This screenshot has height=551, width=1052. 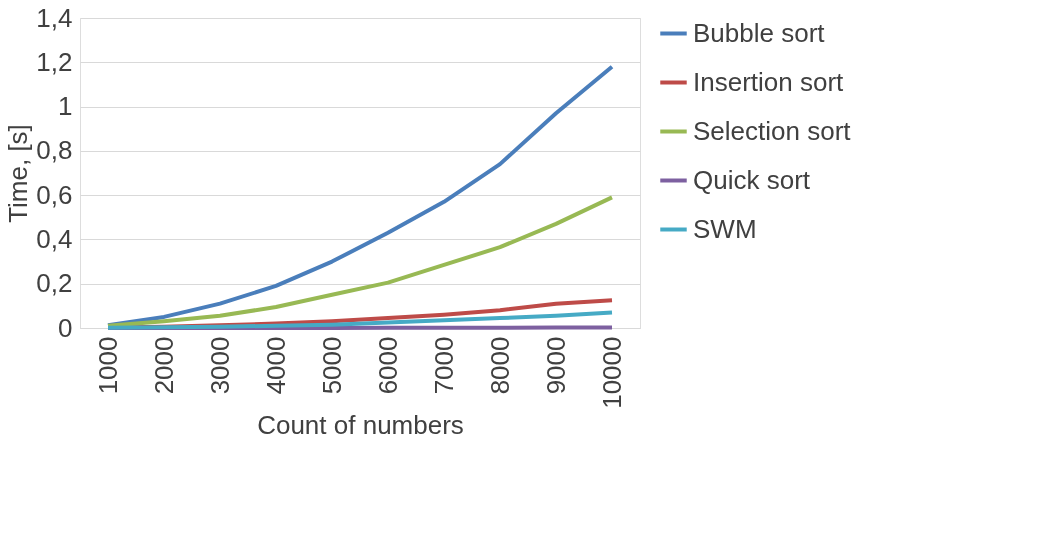 What do you see at coordinates (54, 61) in the screenshot?
I see `y-tick-label: 1,2` at bounding box center [54, 61].